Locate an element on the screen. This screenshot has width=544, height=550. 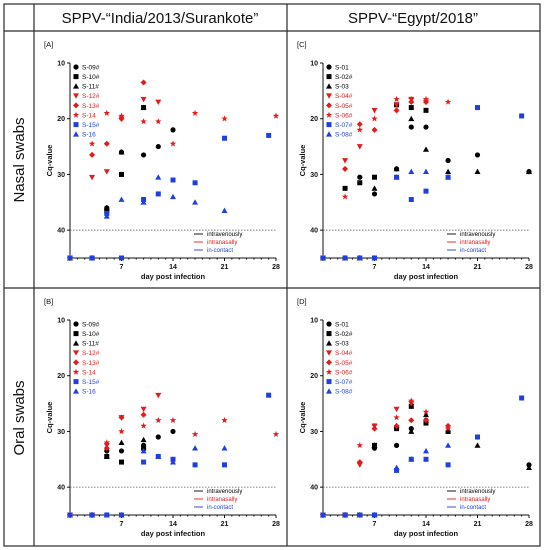
legend-entry: S-01 is located at coordinates (342, 324).